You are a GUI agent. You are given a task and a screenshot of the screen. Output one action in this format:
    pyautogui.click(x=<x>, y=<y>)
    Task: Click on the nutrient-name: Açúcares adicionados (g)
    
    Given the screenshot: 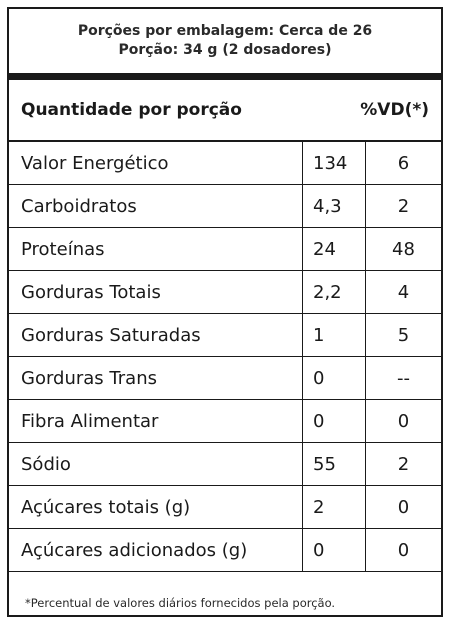 What is the action you would take?
    pyautogui.click(x=156, y=550)
    